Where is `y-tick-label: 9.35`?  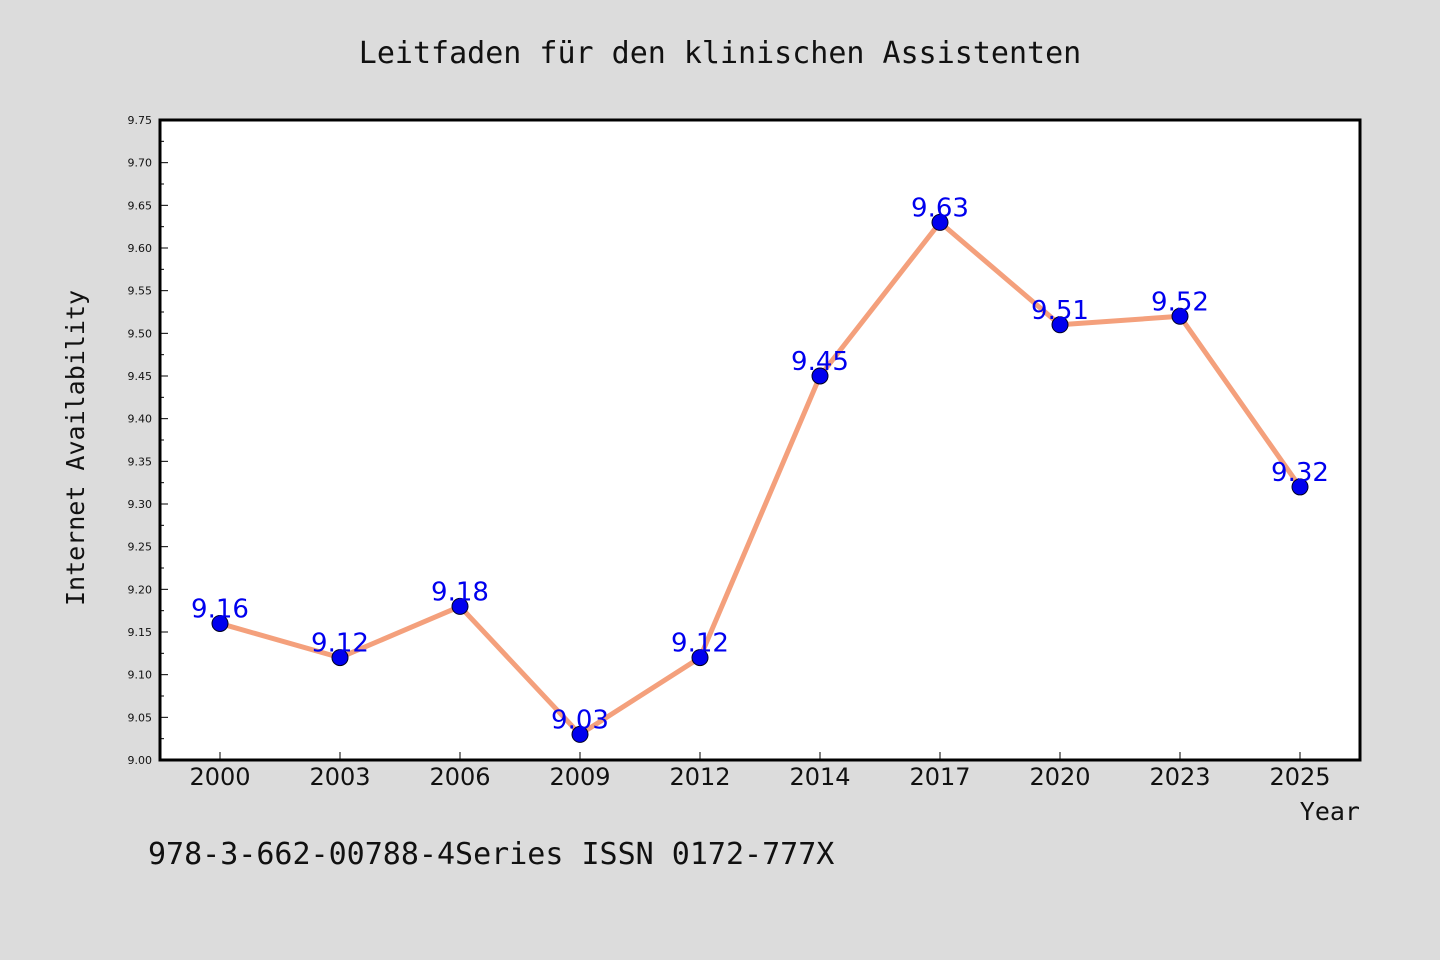
y-tick-label: 9.35 is located at coordinates (140, 461).